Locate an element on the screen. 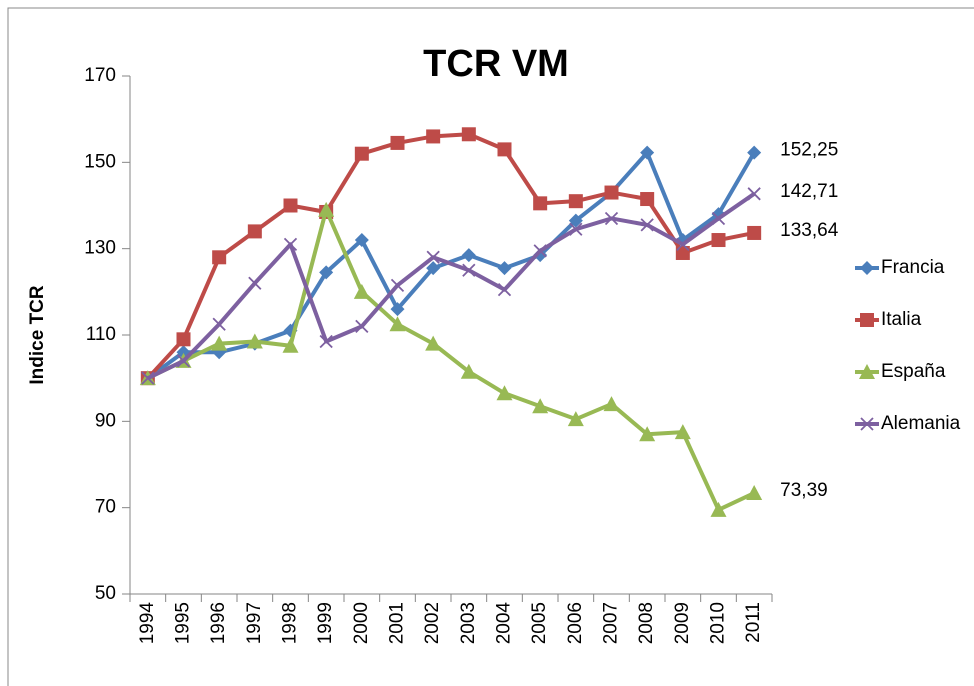  x-tick-label: 2005 is located at coordinates (539, 623).